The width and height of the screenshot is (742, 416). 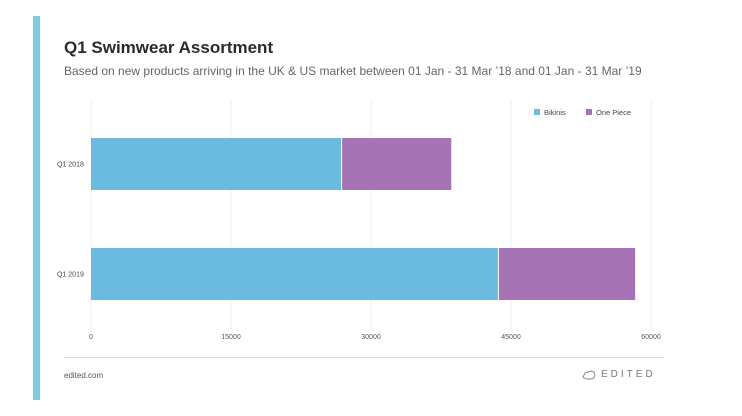 What do you see at coordinates (169, 47) in the screenshot?
I see `chart-title: Q1 Swimwear Assortment` at bounding box center [169, 47].